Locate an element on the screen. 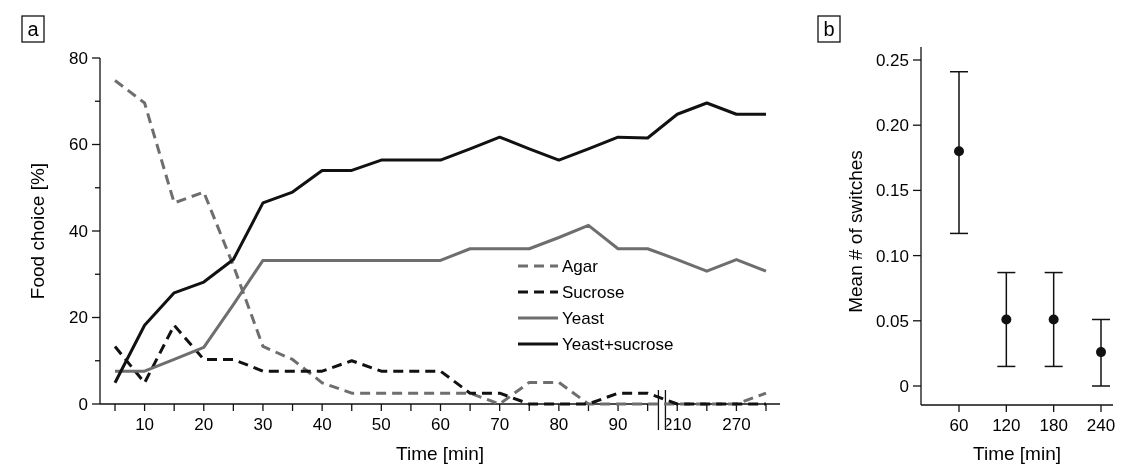 The image size is (1137, 469). chart-title: a is located at coordinates (33, 29).